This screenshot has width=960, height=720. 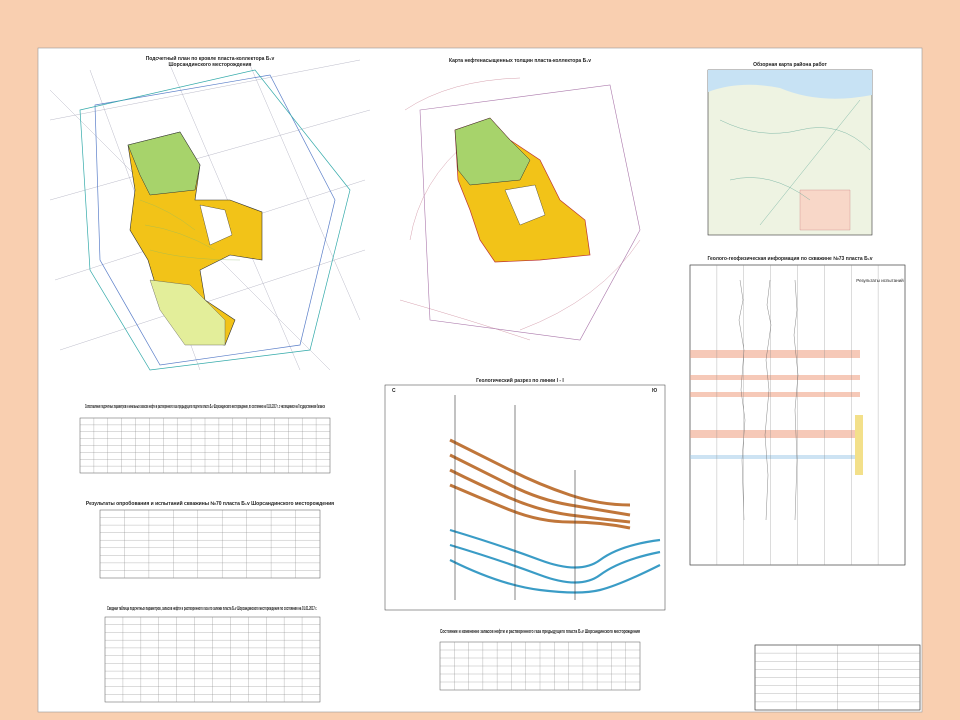 What do you see at coordinates (790, 64) in the screenshot?
I see `map-title: Обзорная карта района работ` at bounding box center [790, 64].